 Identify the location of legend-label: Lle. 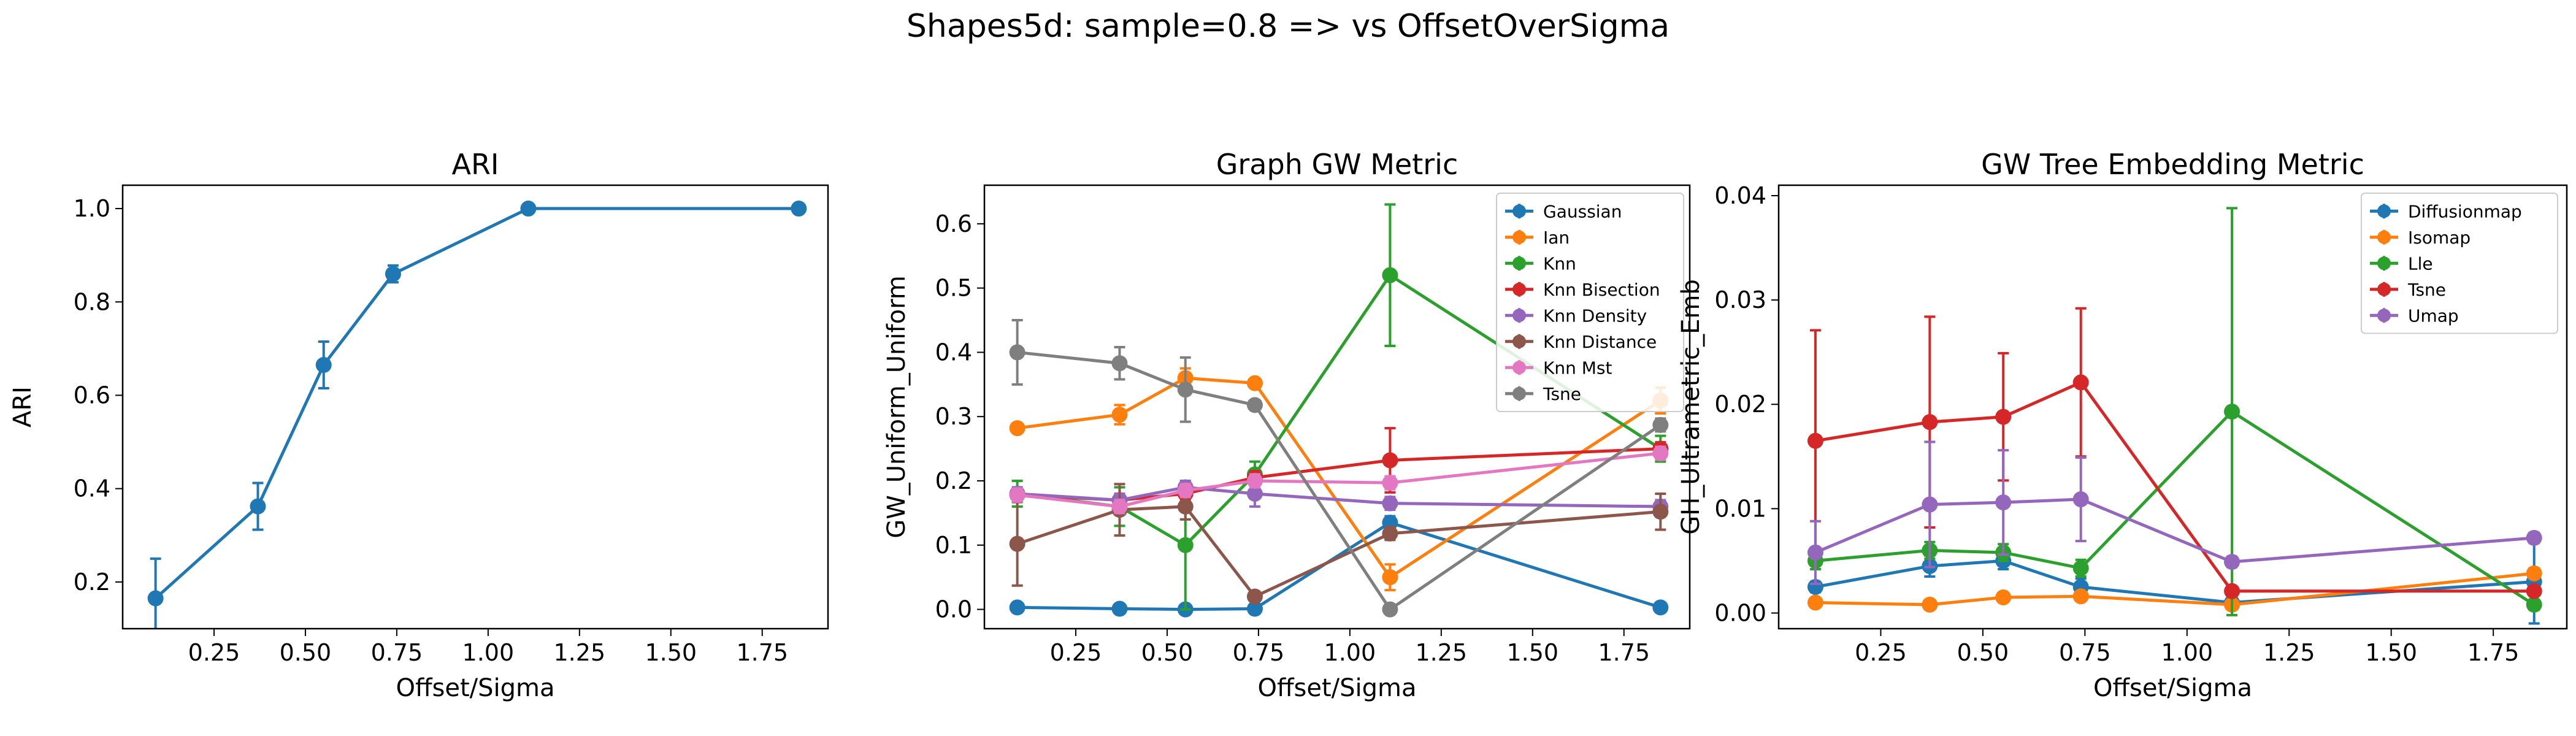
(2420, 263).